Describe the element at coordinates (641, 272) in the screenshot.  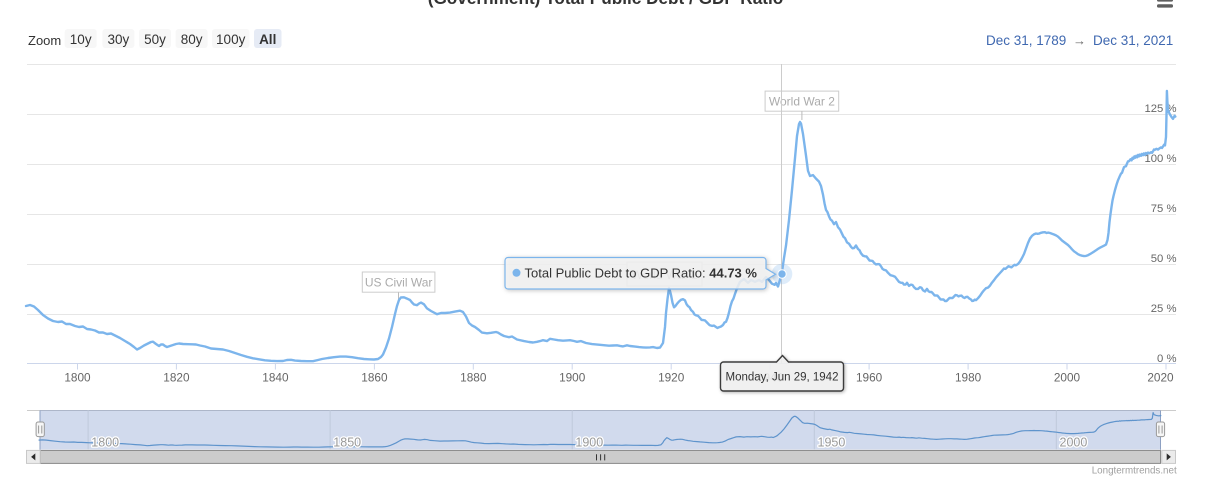
I see `svg-text:Total Public Debt to GDP Ratio: Total Public Debt to GDP Ratio: 44.73 %` at that location.